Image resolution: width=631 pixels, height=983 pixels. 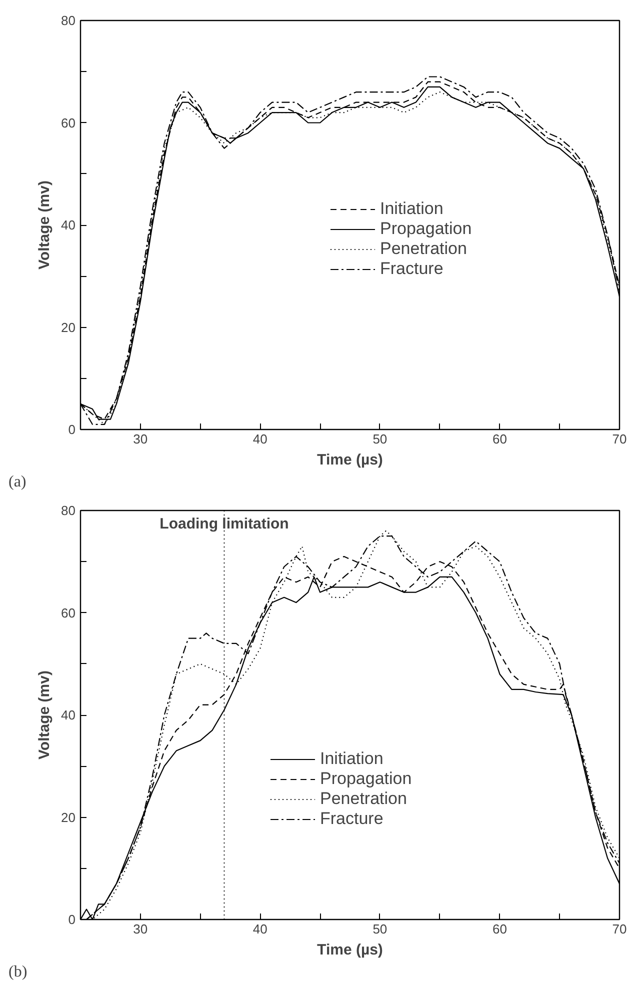 What do you see at coordinates (17, 482) in the screenshot?
I see `text: (a)` at bounding box center [17, 482].